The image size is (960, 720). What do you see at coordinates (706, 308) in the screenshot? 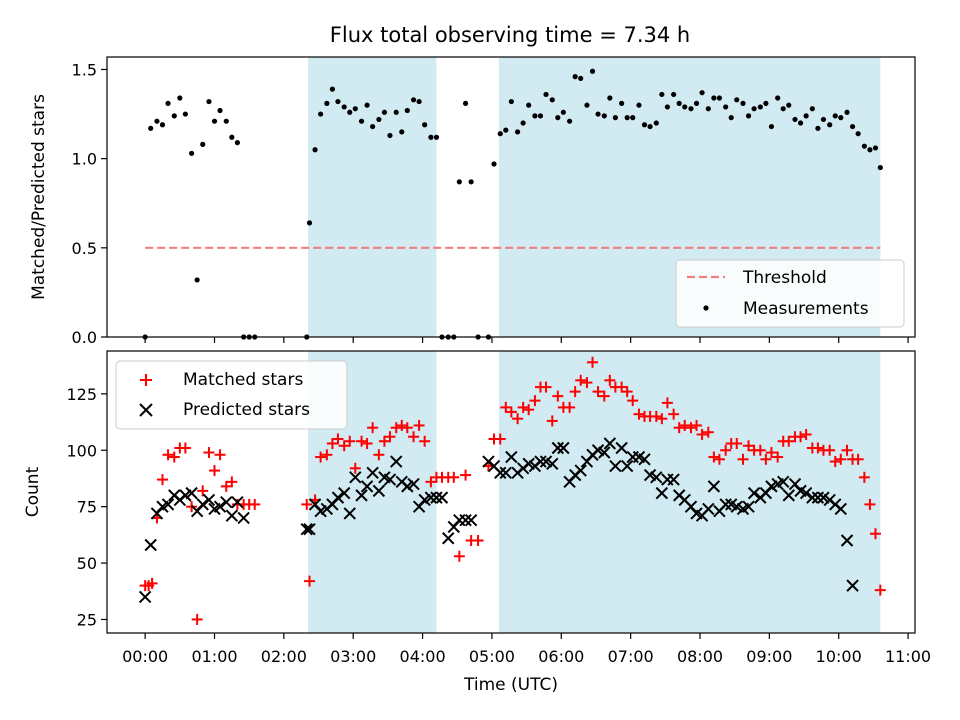
I see `measurements-legend-swatch` at bounding box center [706, 308].